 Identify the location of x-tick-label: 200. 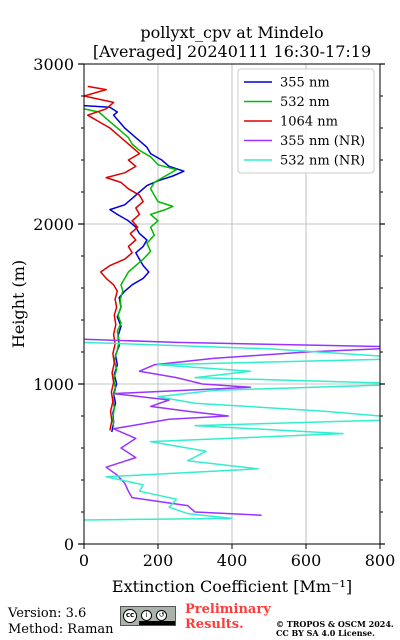
(158, 560).